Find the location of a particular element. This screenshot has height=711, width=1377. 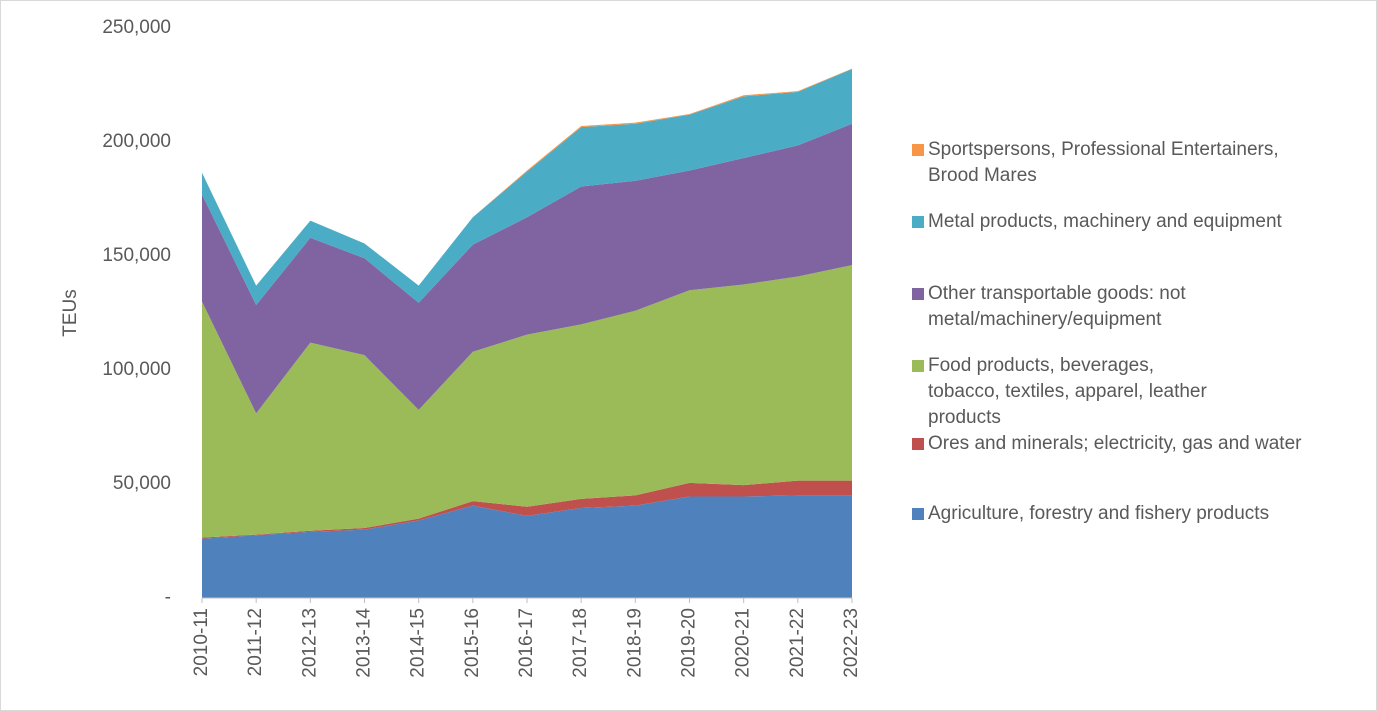

x-tick-label: 2016-17 is located at coordinates (526, 643).